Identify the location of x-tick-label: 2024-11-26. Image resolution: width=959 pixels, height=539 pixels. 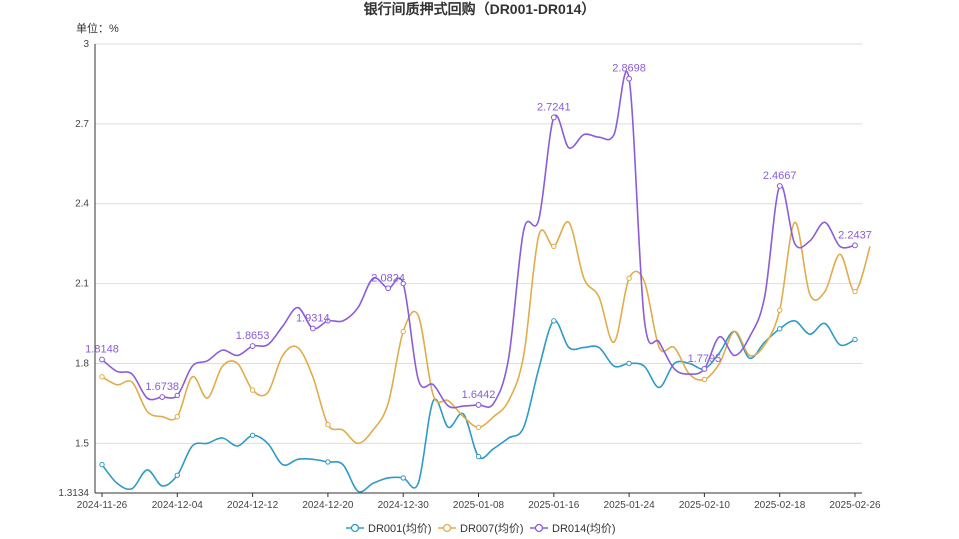
(102, 505).